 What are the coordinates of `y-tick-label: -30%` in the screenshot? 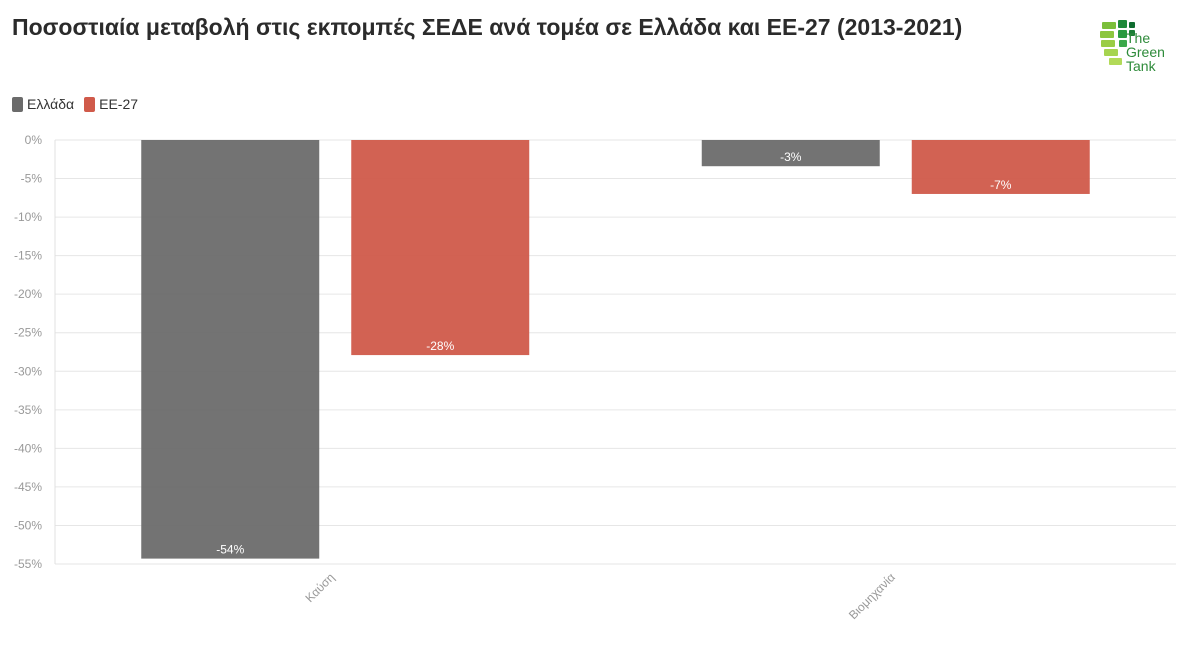 It's located at (28, 371).